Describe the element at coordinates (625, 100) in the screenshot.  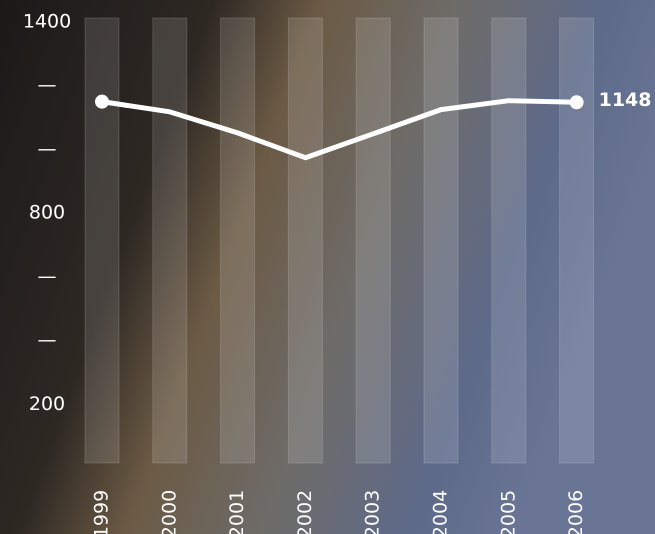
I see `value-label: 1148` at that location.